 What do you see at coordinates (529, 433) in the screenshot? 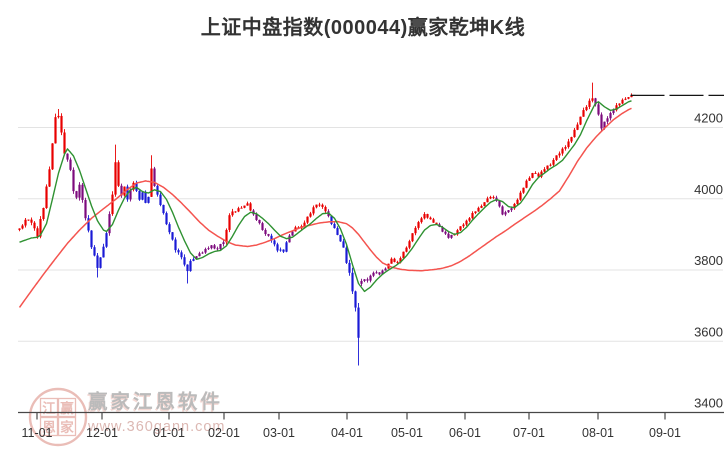
I see `x-tick-label: 07-01` at bounding box center [529, 433].